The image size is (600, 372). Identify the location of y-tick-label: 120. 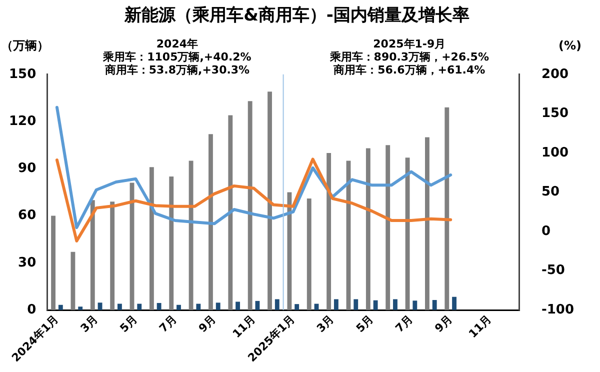
(22, 121).